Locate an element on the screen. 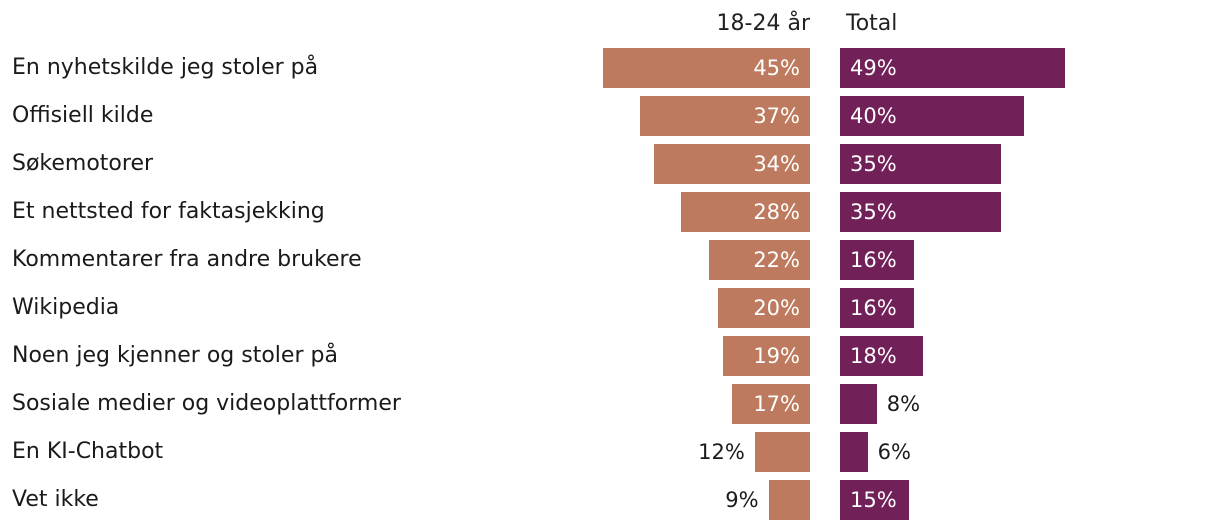 The width and height of the screenshot is (1220, 530). category-label: Sosiale medier og videoplattformer is located at coordinates (206, 403).